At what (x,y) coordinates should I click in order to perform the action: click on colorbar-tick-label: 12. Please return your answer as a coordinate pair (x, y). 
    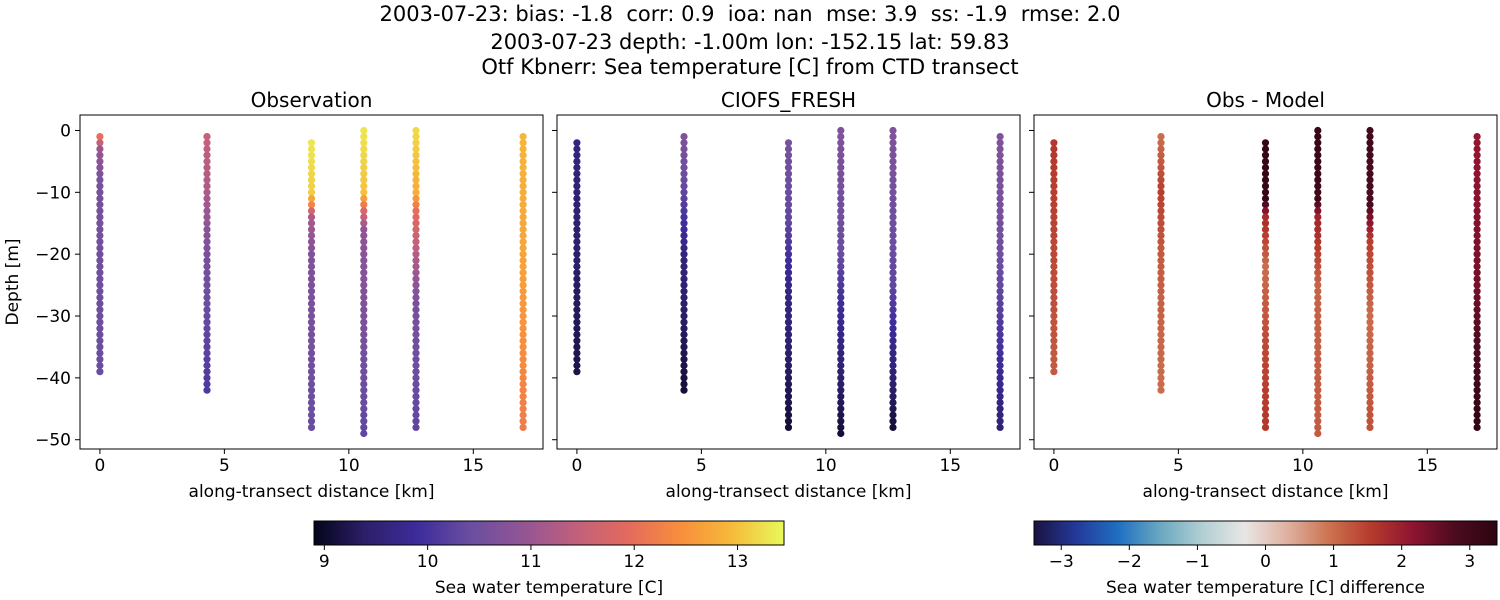
    Looking at the image, I should click on (634, 562).